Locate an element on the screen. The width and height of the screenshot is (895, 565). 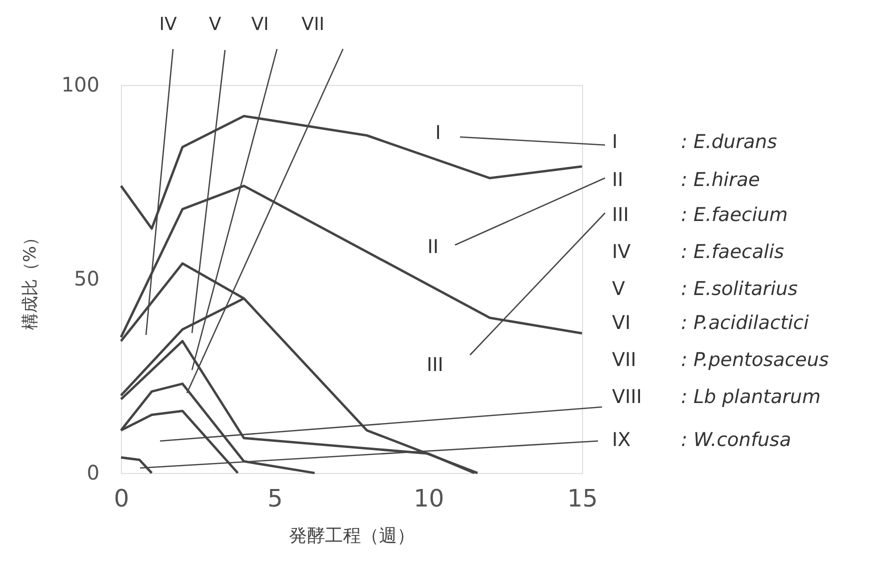
y-tick-label: 100 is located at coordinates (80, 84).